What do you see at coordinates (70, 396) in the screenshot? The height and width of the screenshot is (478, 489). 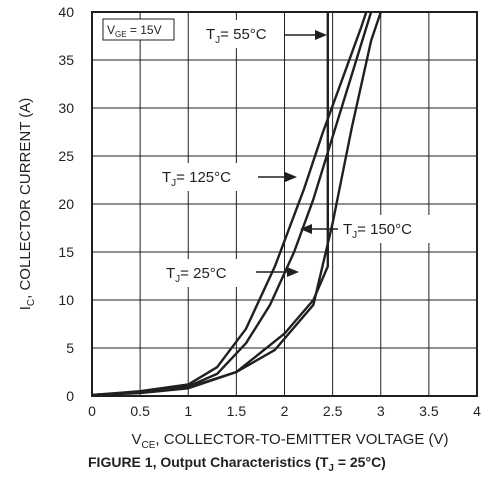 I see `y-tick-label: 0` at bounding box center [70, 396].